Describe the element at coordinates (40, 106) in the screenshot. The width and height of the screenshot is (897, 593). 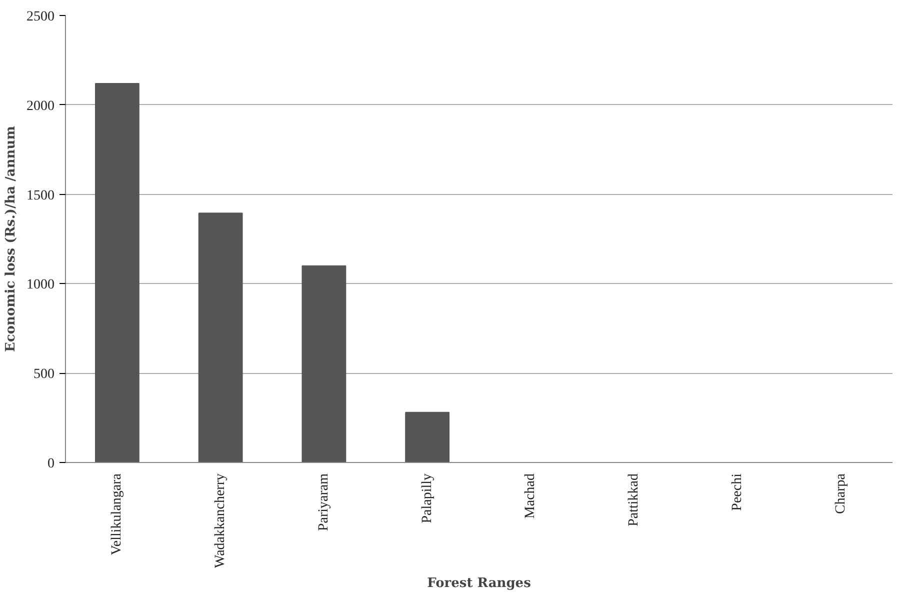
I see `y-tick-label: 2000` at that location.